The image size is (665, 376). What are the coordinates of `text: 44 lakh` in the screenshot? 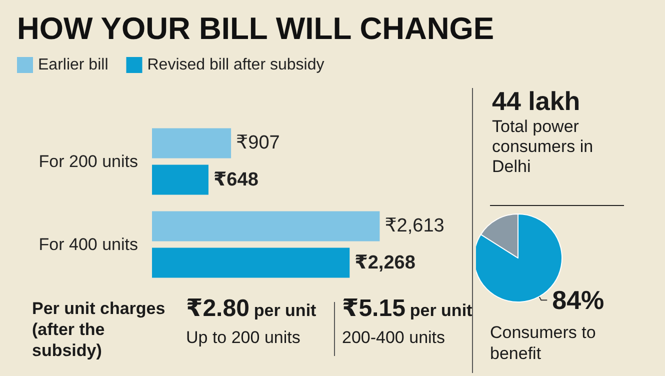 It's located at (537, 101).